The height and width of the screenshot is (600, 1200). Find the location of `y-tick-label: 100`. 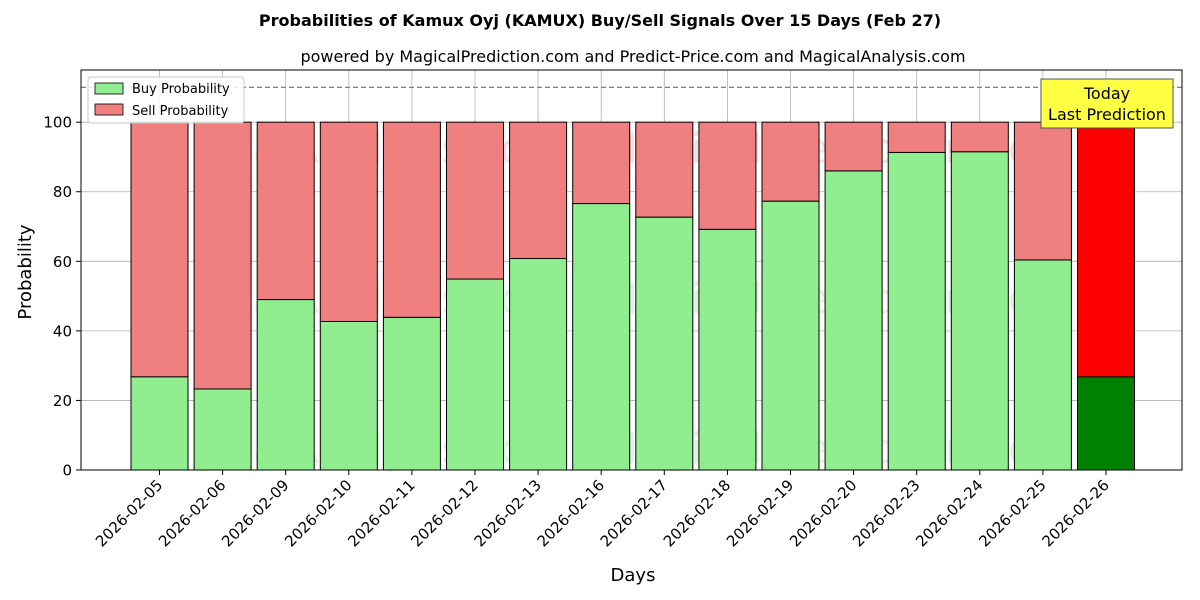

y-tick-label: 100 is located at coordinates (57, 123).